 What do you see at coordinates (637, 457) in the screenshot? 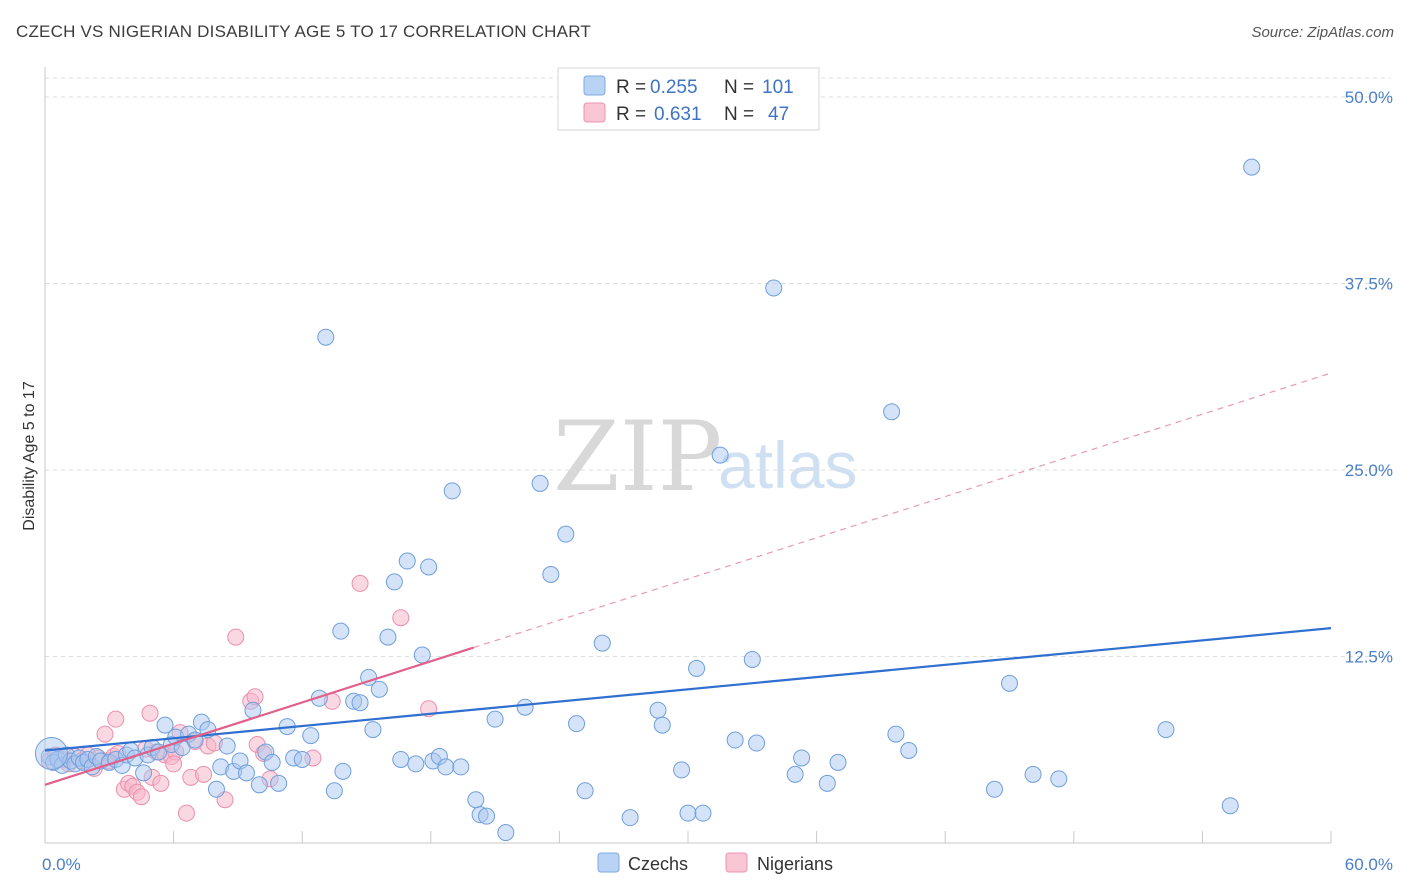
I see `watermark-zip: ZIP` at bounding box center [637, 457].